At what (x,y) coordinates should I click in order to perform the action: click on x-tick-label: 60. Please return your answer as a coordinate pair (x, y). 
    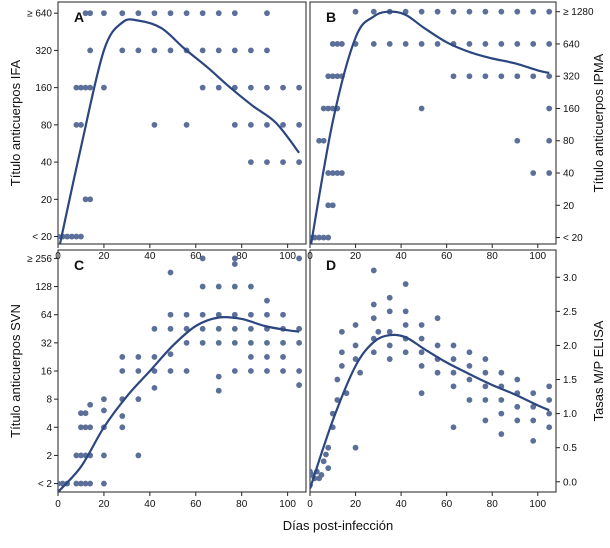
    Looking at the image, I should click on (196, 504).